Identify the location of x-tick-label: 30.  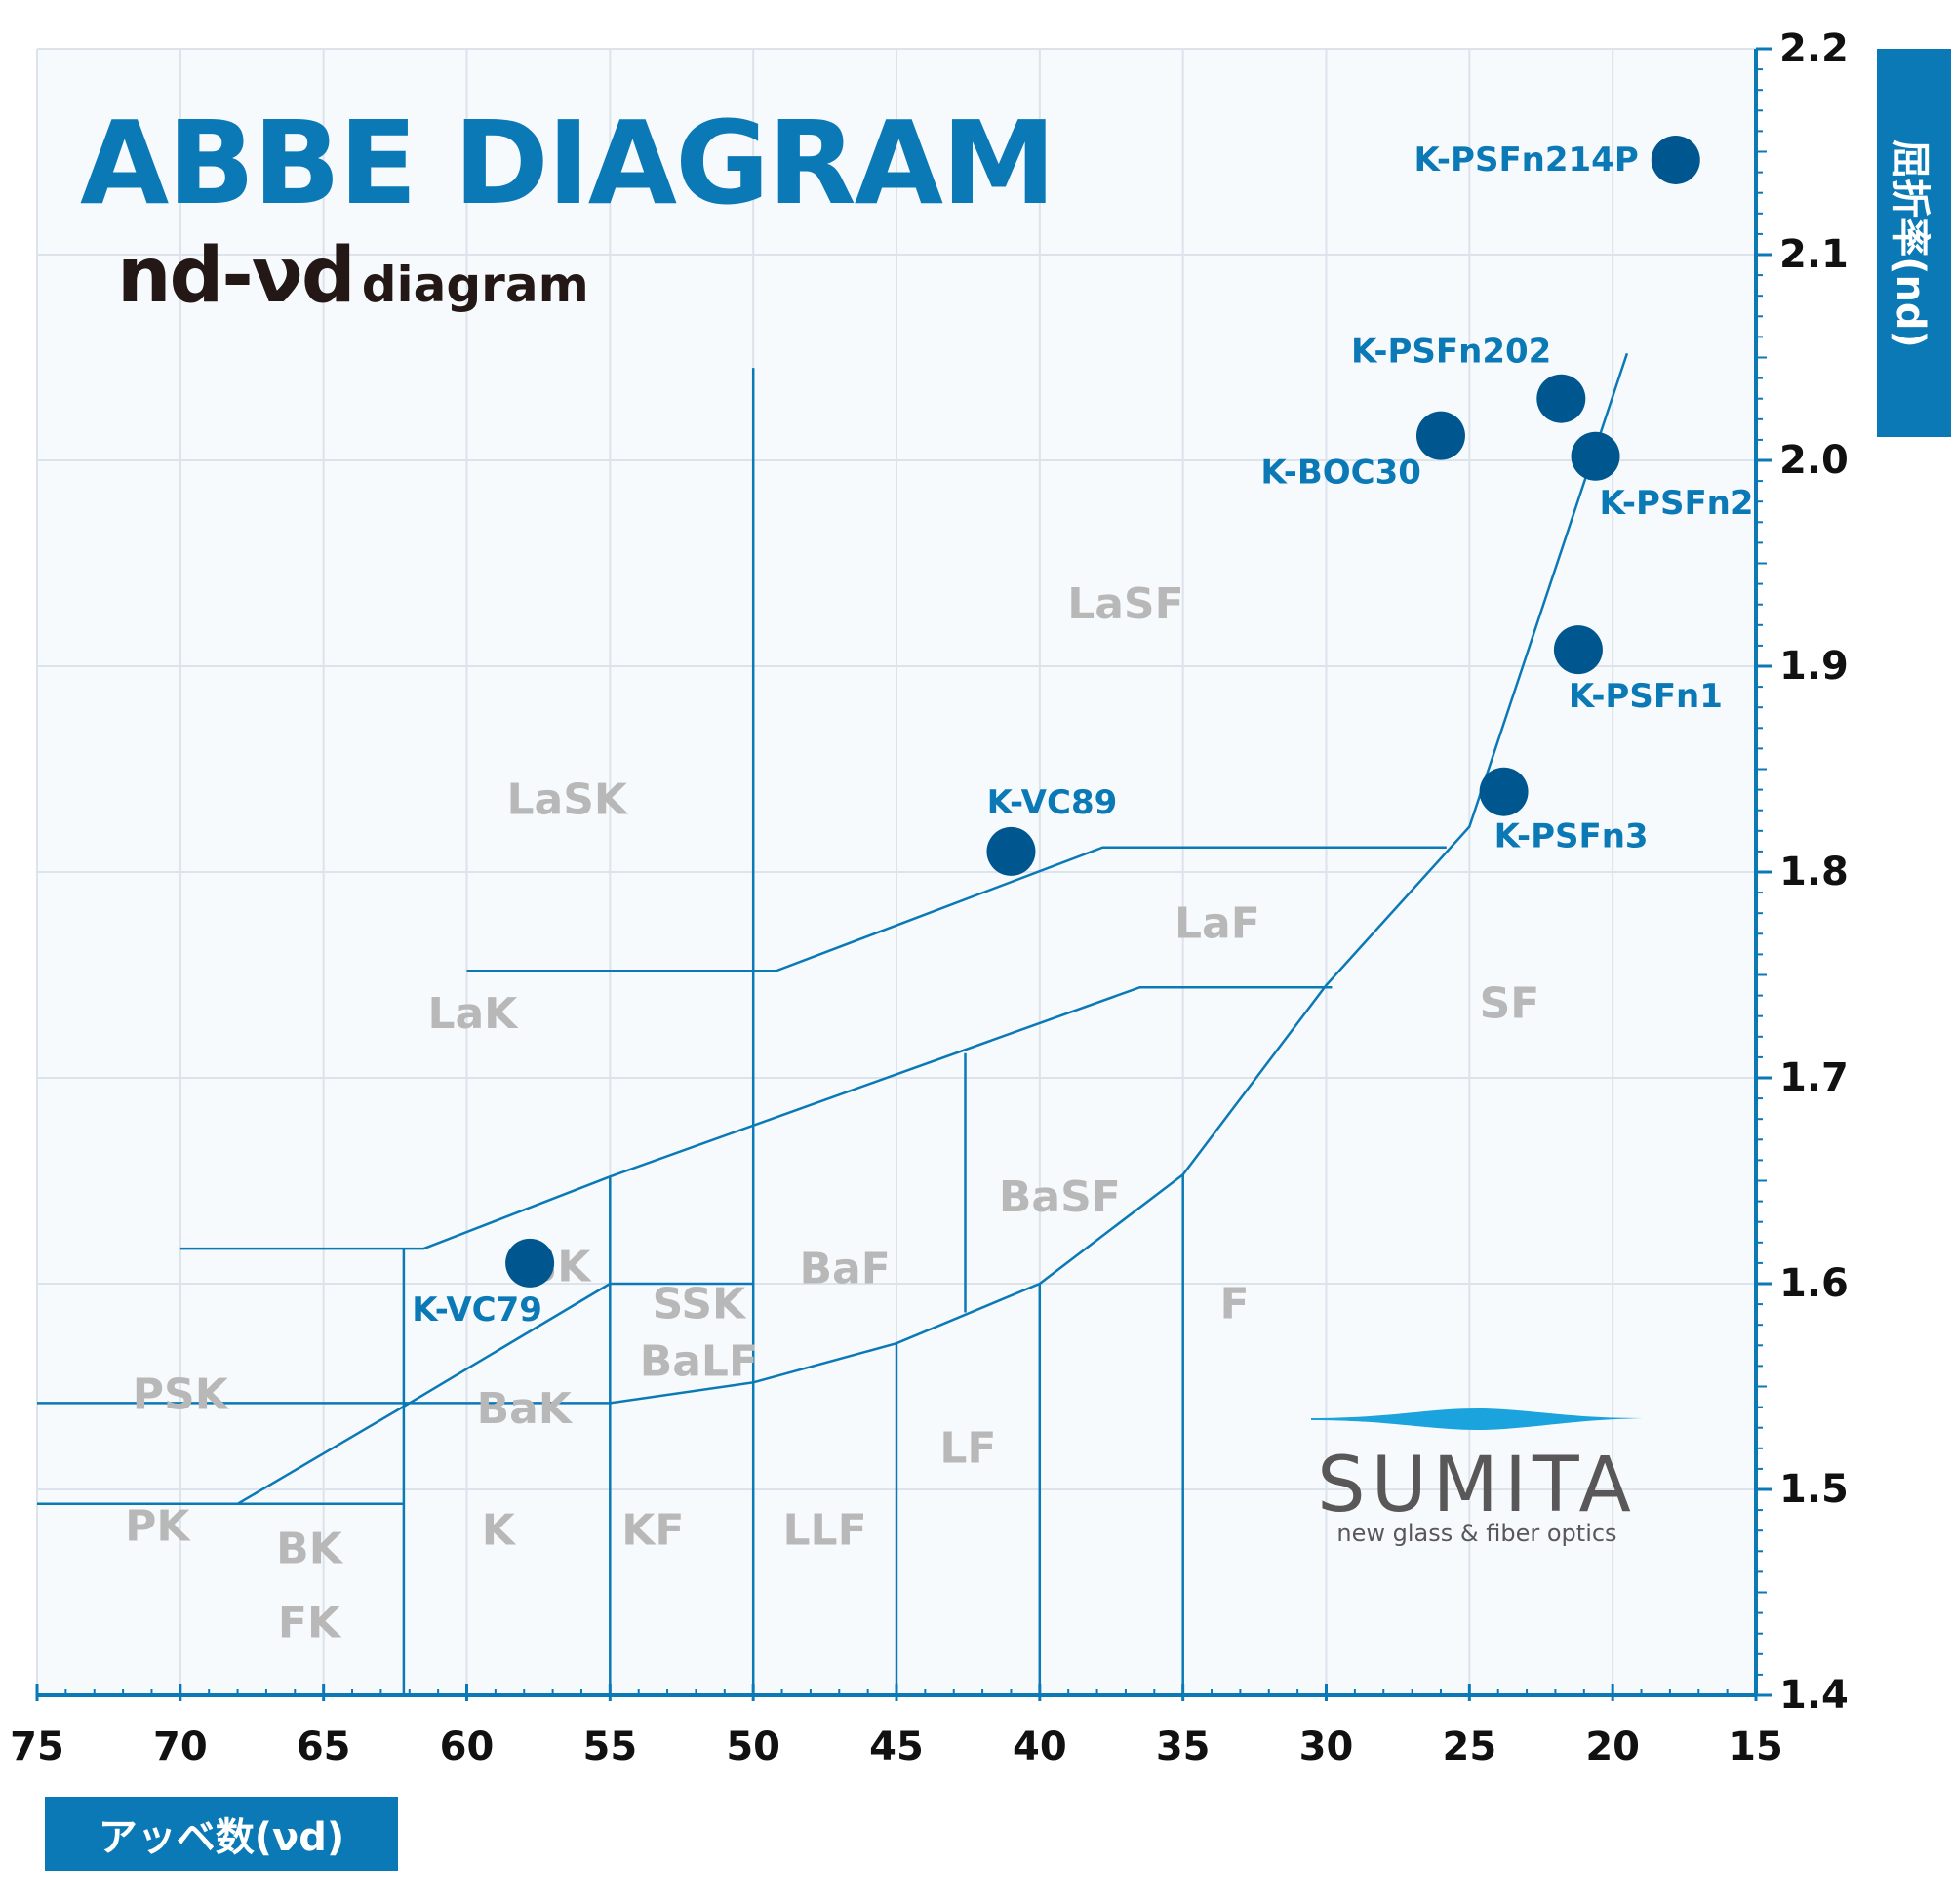
(1327, 1747).